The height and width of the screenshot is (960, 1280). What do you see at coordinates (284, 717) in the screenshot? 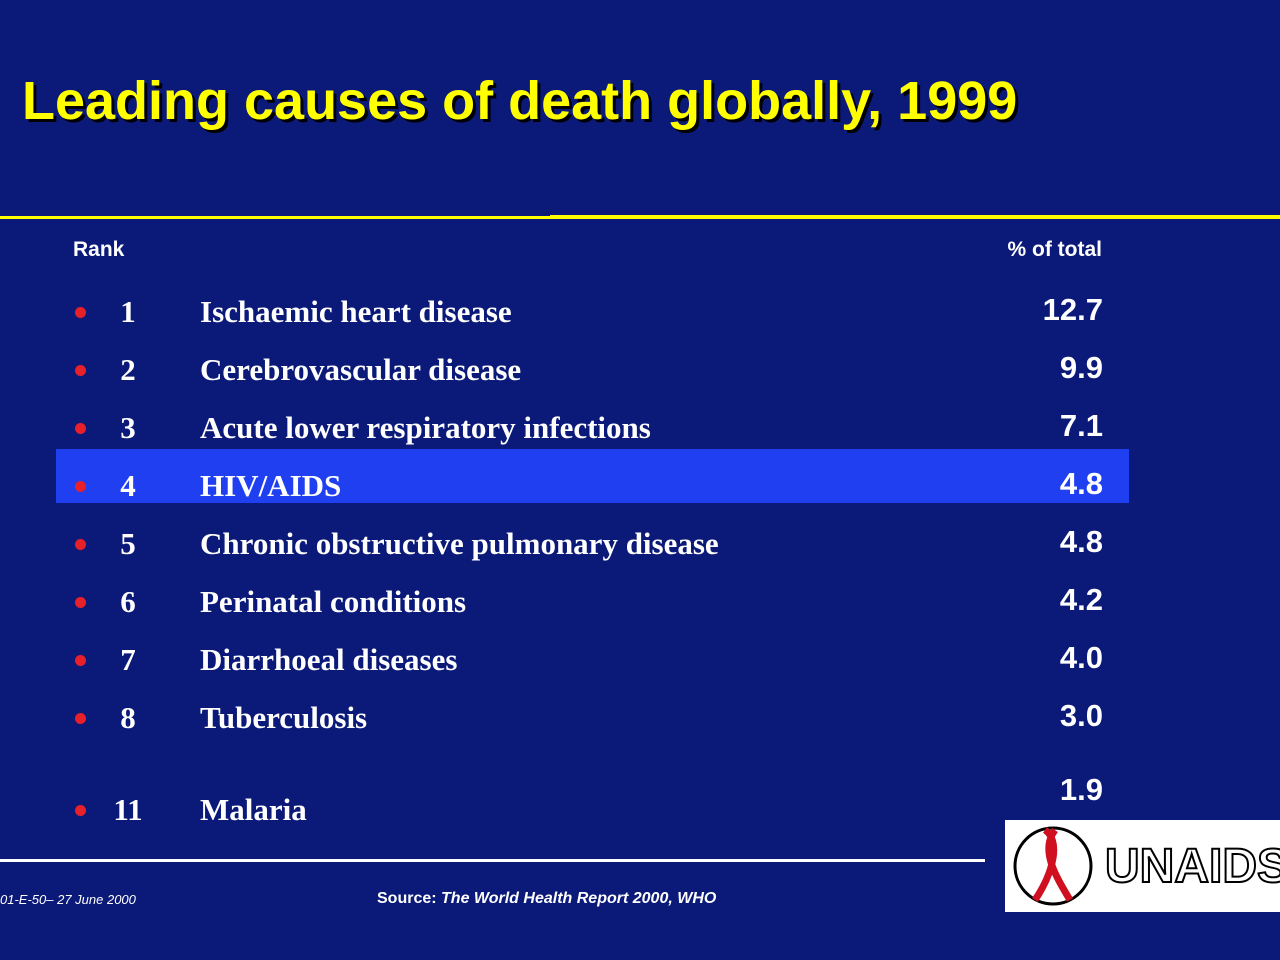
I see `cause: Tuberculosis` at bounding box center [284, 717].